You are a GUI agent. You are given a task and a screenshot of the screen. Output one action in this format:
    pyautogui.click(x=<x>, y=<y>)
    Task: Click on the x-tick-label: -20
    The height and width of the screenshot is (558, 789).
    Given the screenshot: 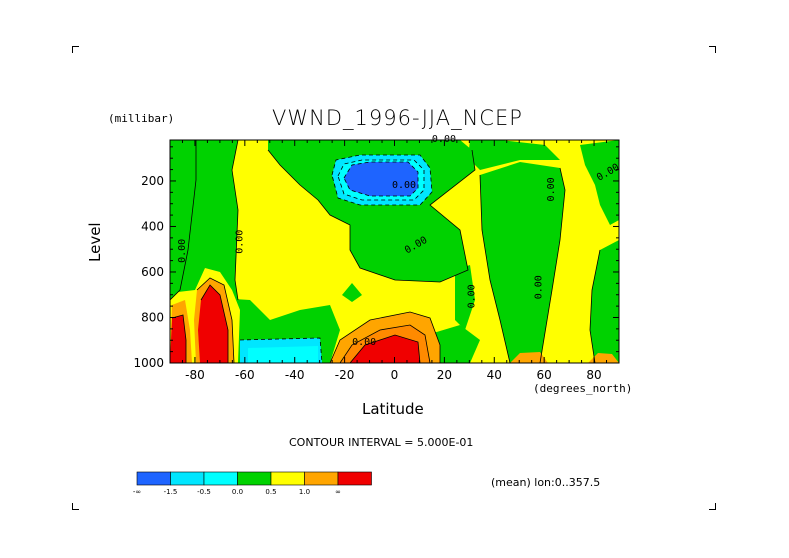 What is the action you would take?
    pyautogui.click(x=345, y=375)
    